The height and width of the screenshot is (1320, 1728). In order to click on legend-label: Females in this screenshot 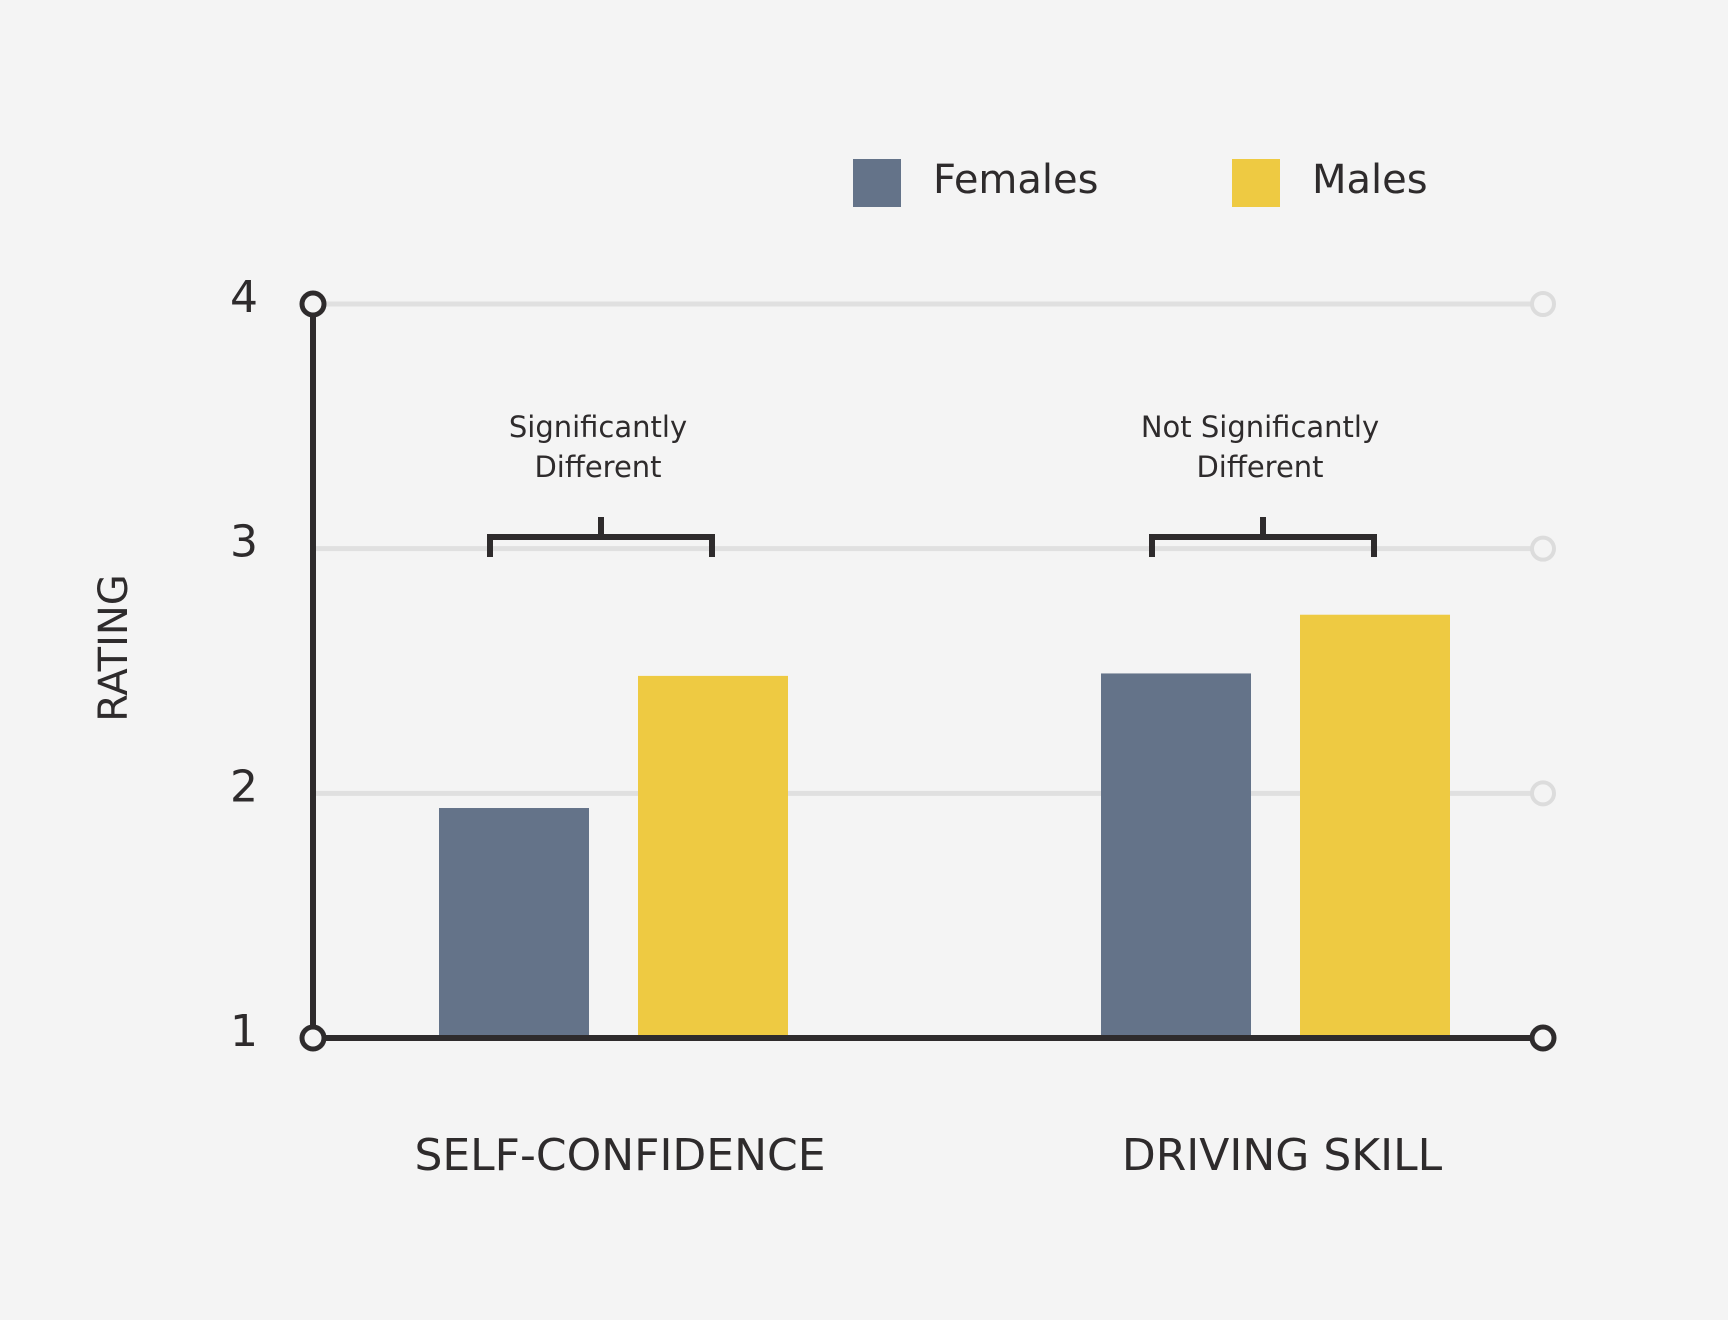, I will do `click(1015, 180)`.